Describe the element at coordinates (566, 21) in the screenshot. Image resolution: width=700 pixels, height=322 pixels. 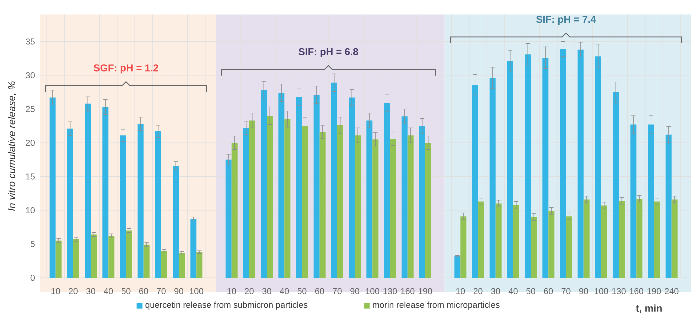
I see `annotation: SIF: pH = 7.4` at that location.